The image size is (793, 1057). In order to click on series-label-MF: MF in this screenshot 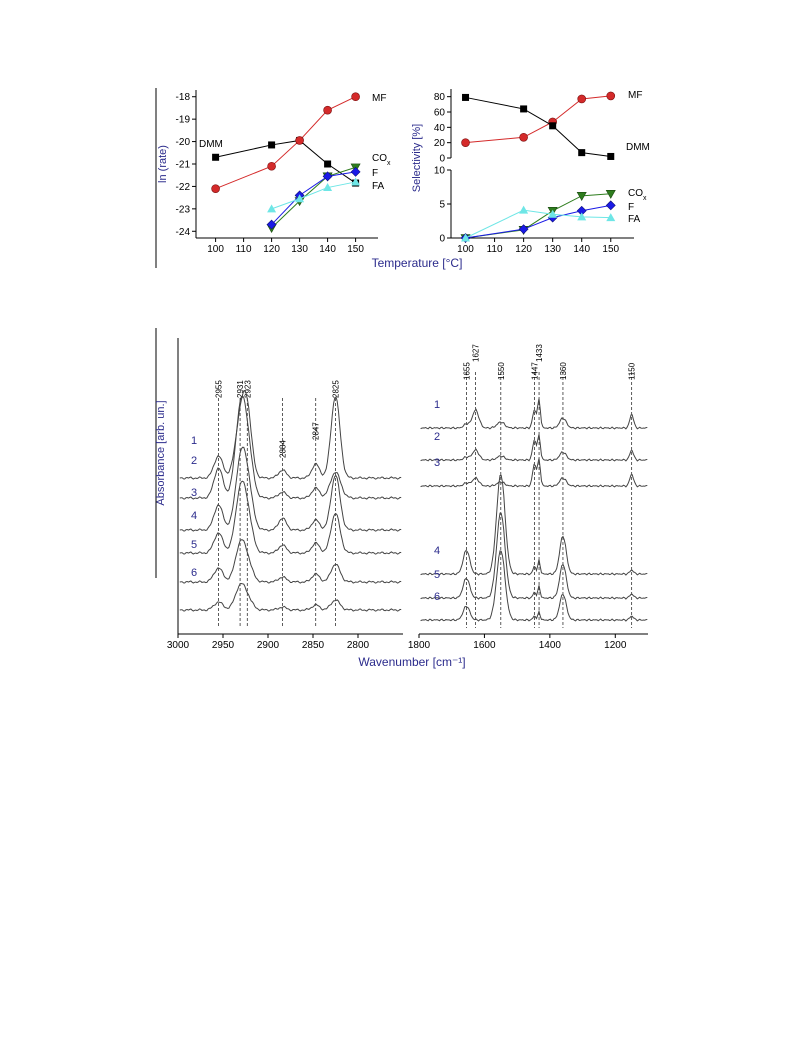, I will do `click(379, 98)`.